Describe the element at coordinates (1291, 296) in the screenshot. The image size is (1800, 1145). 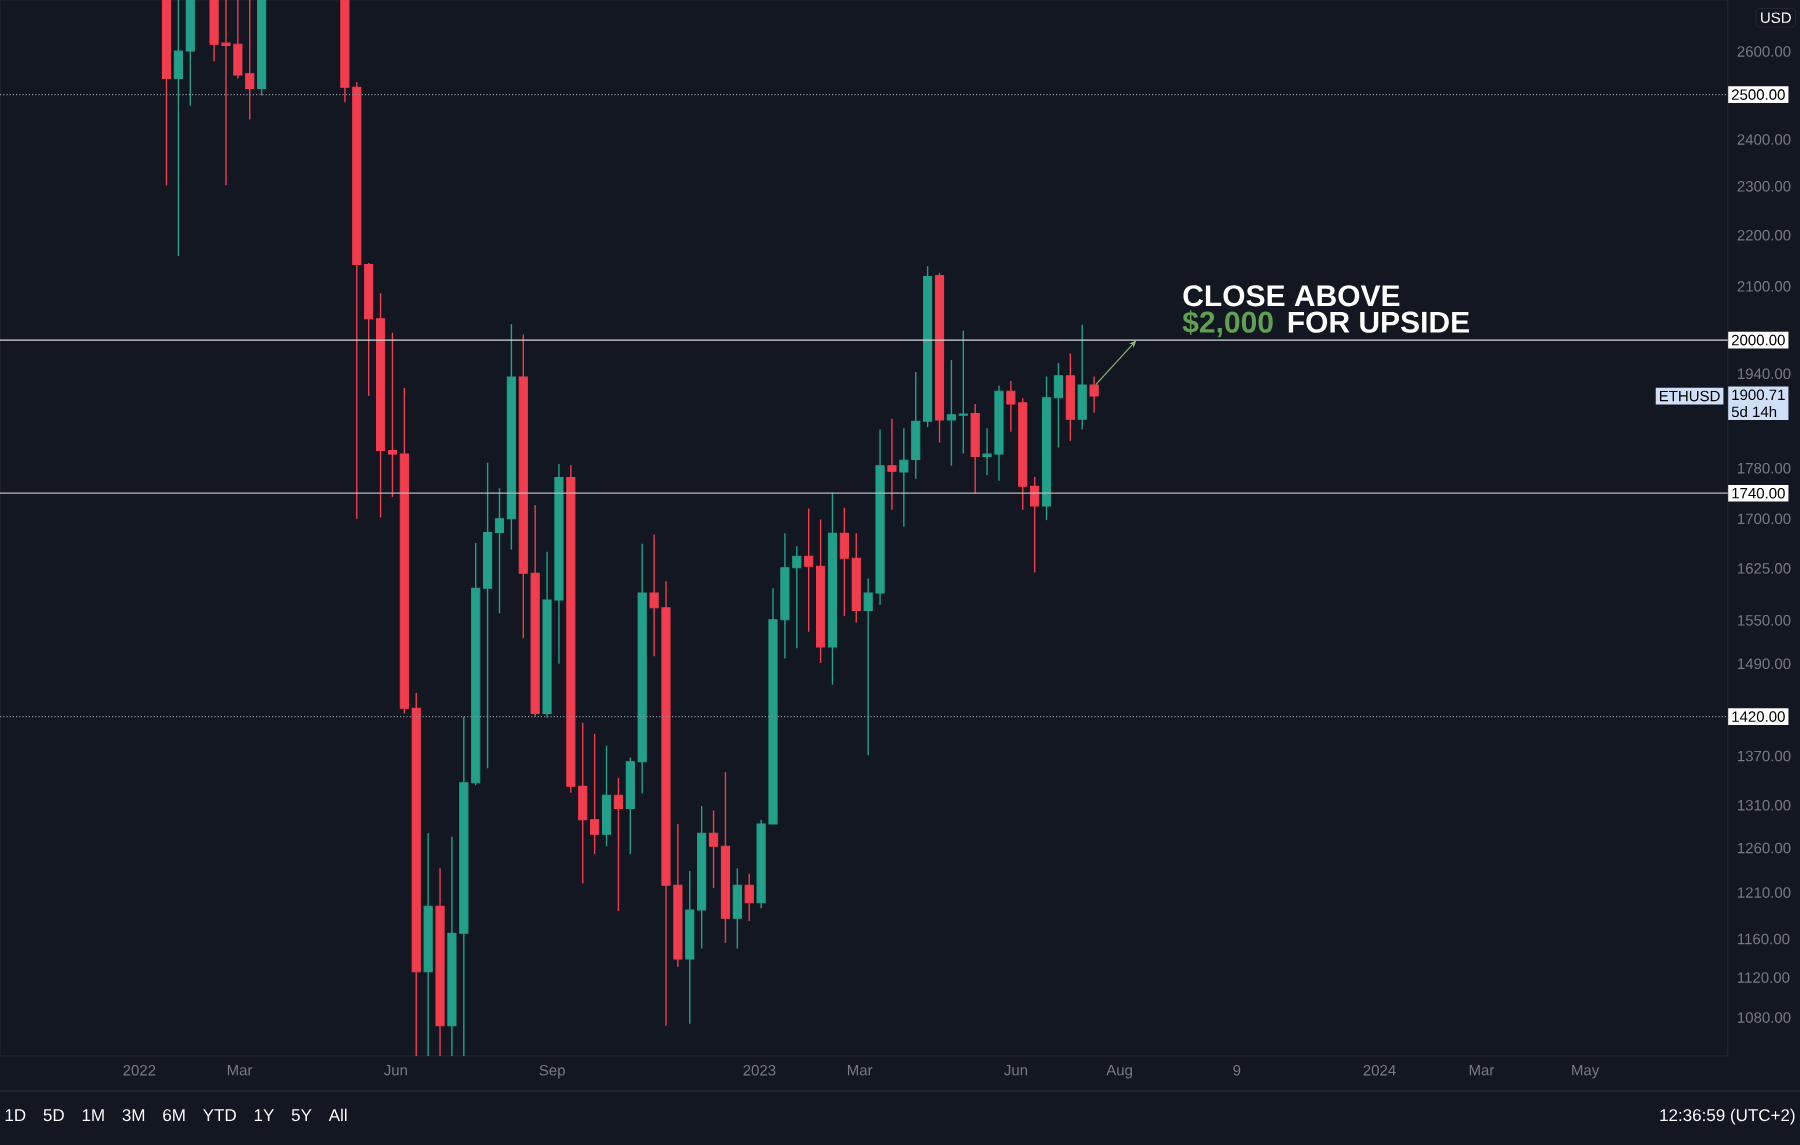
I see `annotation: CLOSE ABOVE` at that location.